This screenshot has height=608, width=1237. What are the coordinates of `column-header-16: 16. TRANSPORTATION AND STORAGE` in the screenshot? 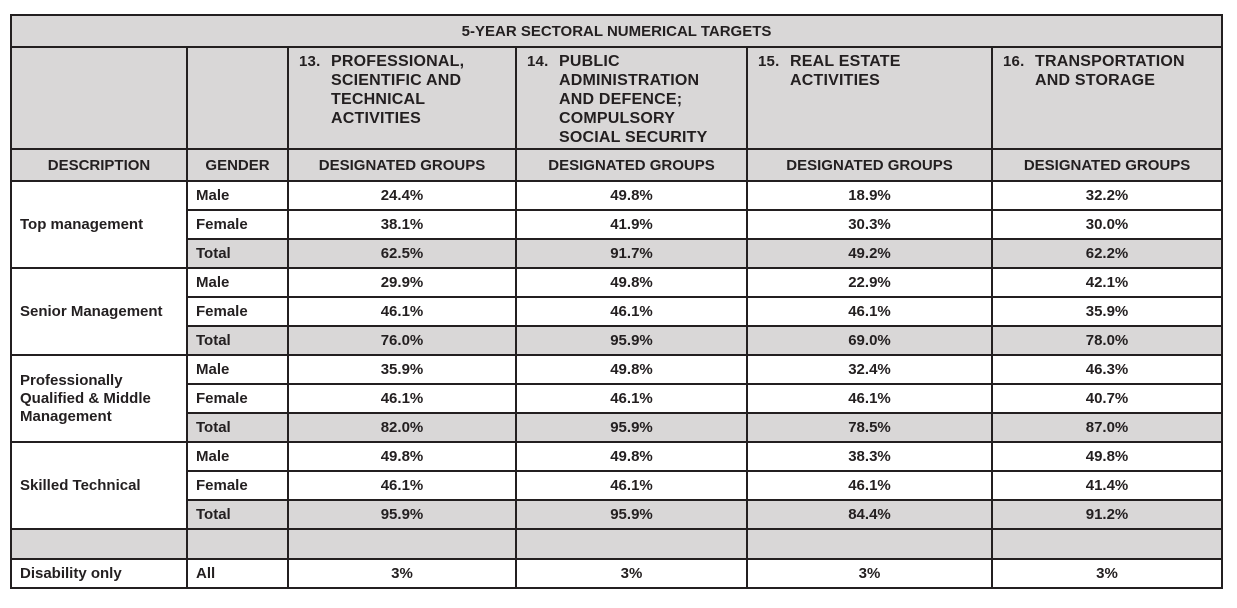 It's located at (1107, 98).